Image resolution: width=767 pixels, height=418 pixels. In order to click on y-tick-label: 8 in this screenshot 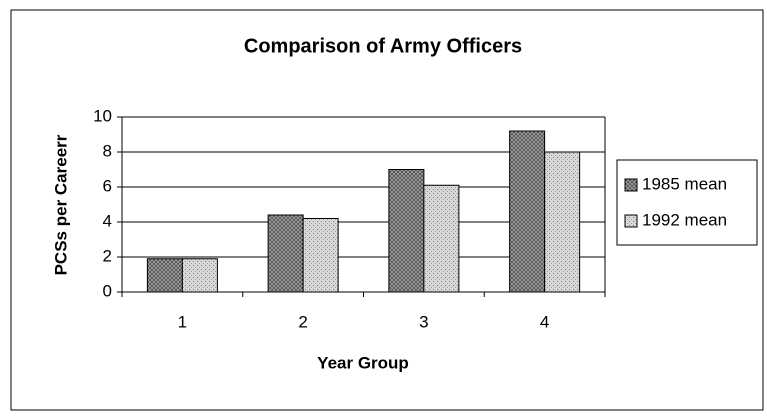, I will do `click(107, 150)`.